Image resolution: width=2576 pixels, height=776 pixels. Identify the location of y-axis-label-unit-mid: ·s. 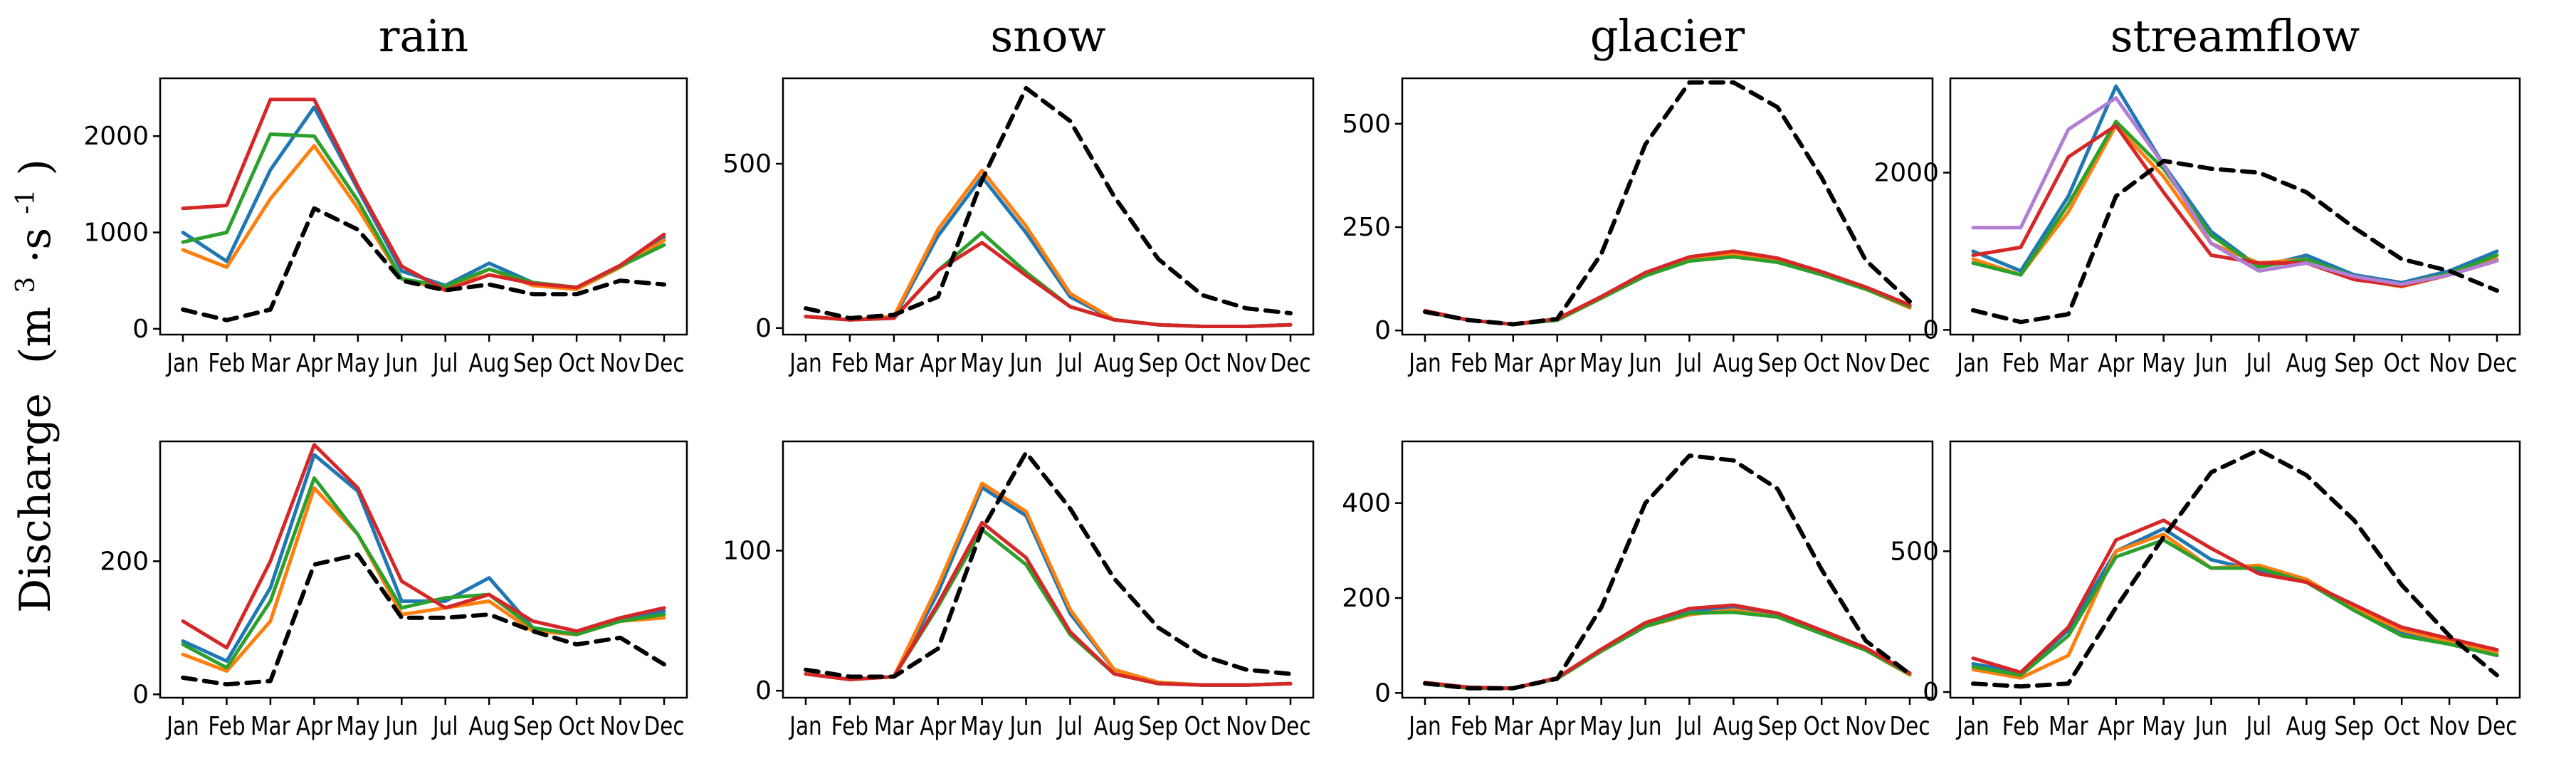
(36, 245).